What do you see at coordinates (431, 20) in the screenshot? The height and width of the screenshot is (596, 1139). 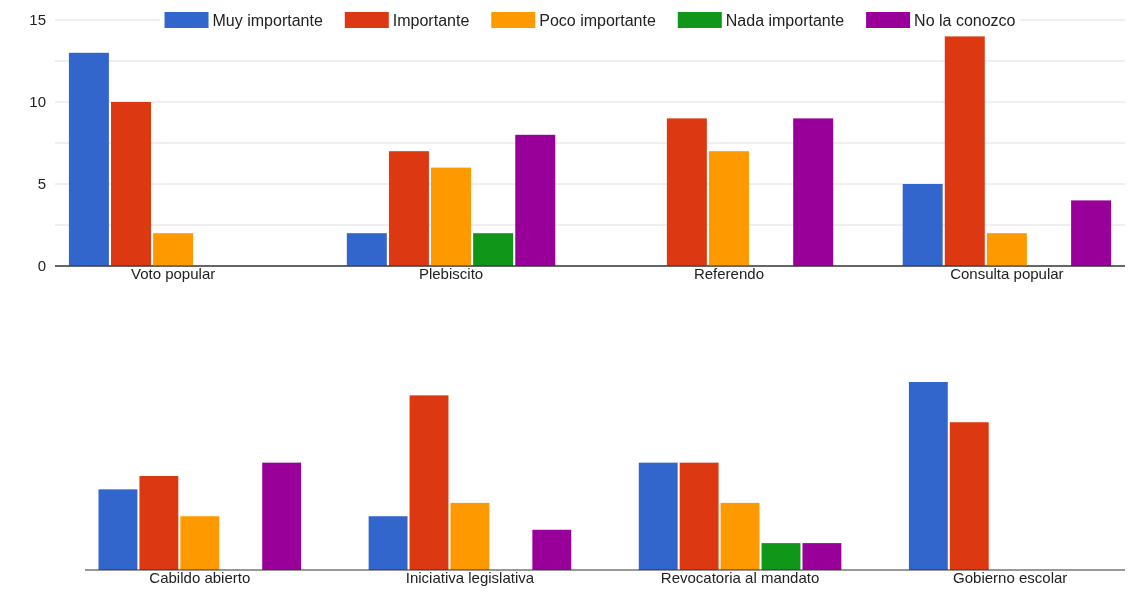 I see `legend-label: Importante` at bounding box center [431, 20].